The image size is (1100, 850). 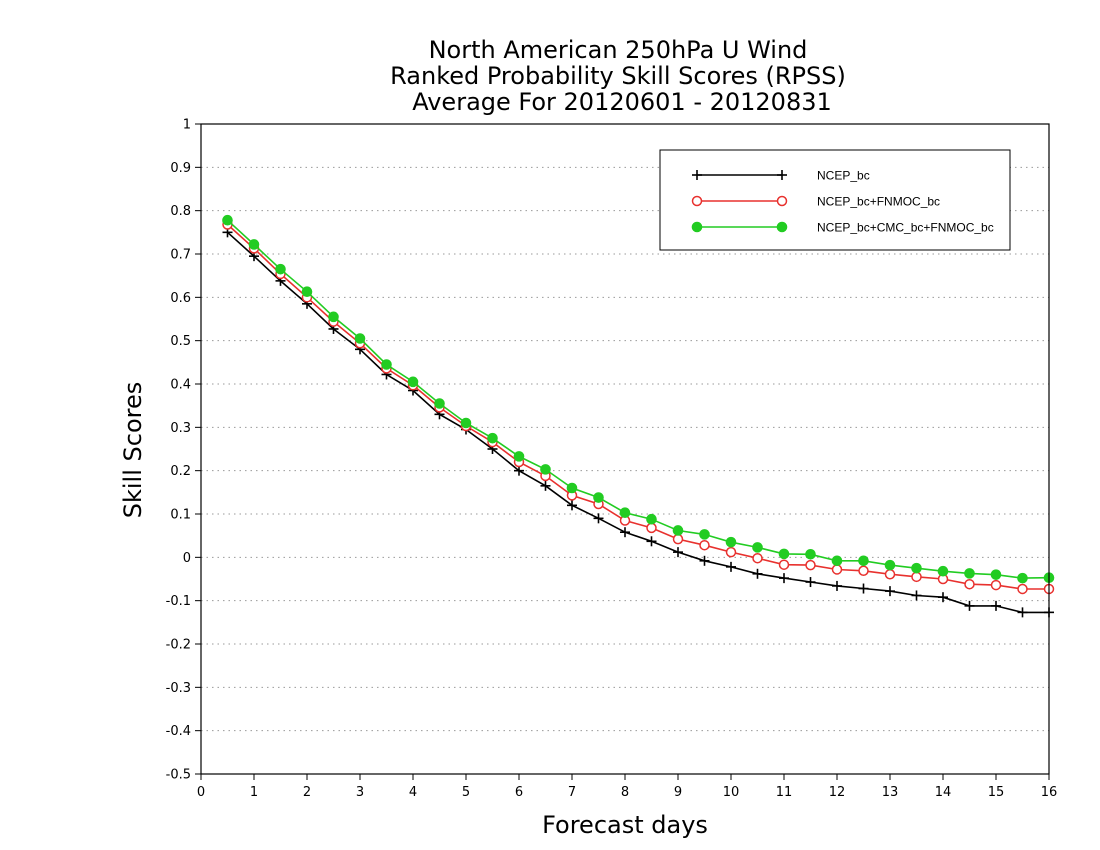 I want to click on x-tick-label: 0, so click(x=201, y=792).